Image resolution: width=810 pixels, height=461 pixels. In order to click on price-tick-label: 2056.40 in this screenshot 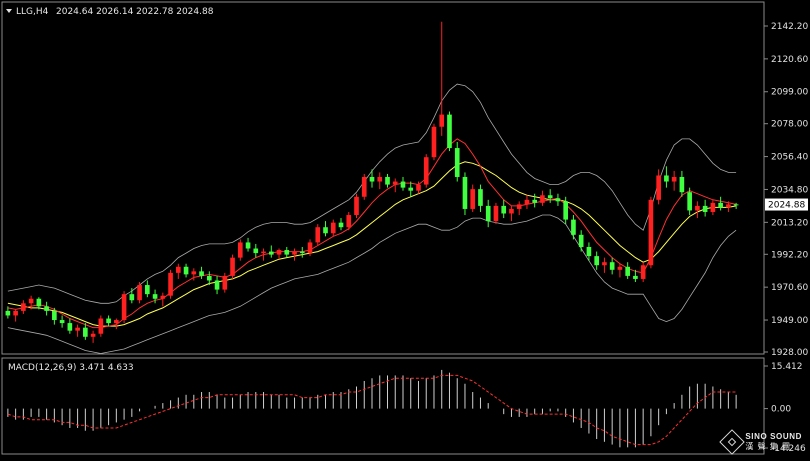, I will do `click(789, 158)`.